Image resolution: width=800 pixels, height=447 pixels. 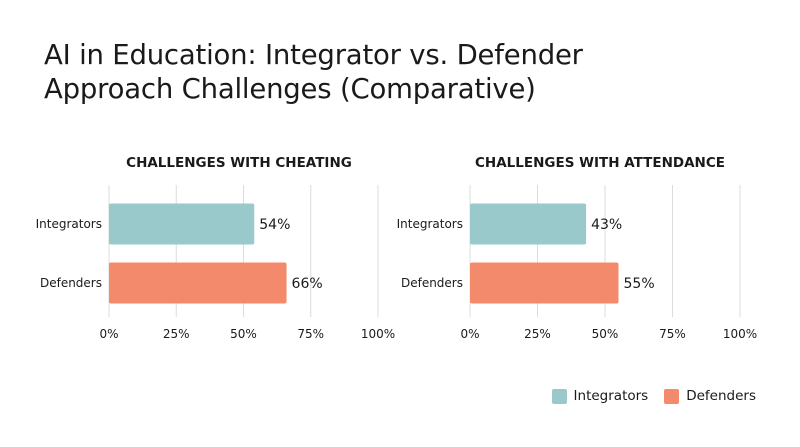 I want to click on legend-swatch-integrators, so click(x=559, y=396).